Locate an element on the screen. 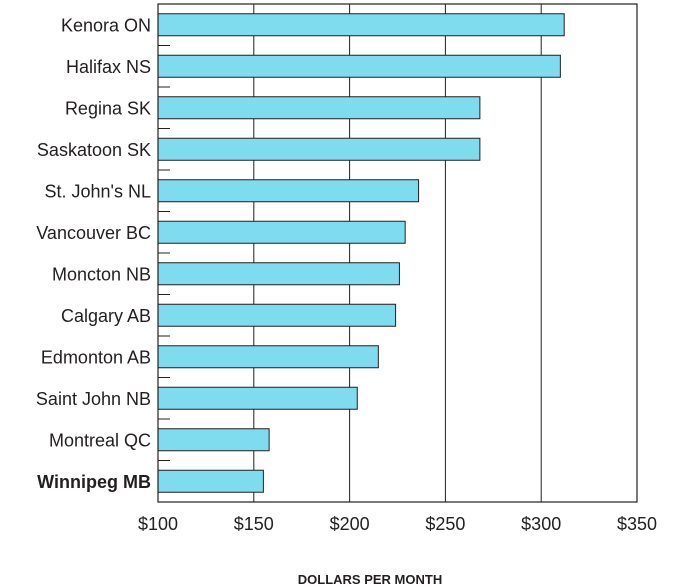 The image size is (674, 588). x-tick-label-350: $350 is located at coordinates (637, 524).